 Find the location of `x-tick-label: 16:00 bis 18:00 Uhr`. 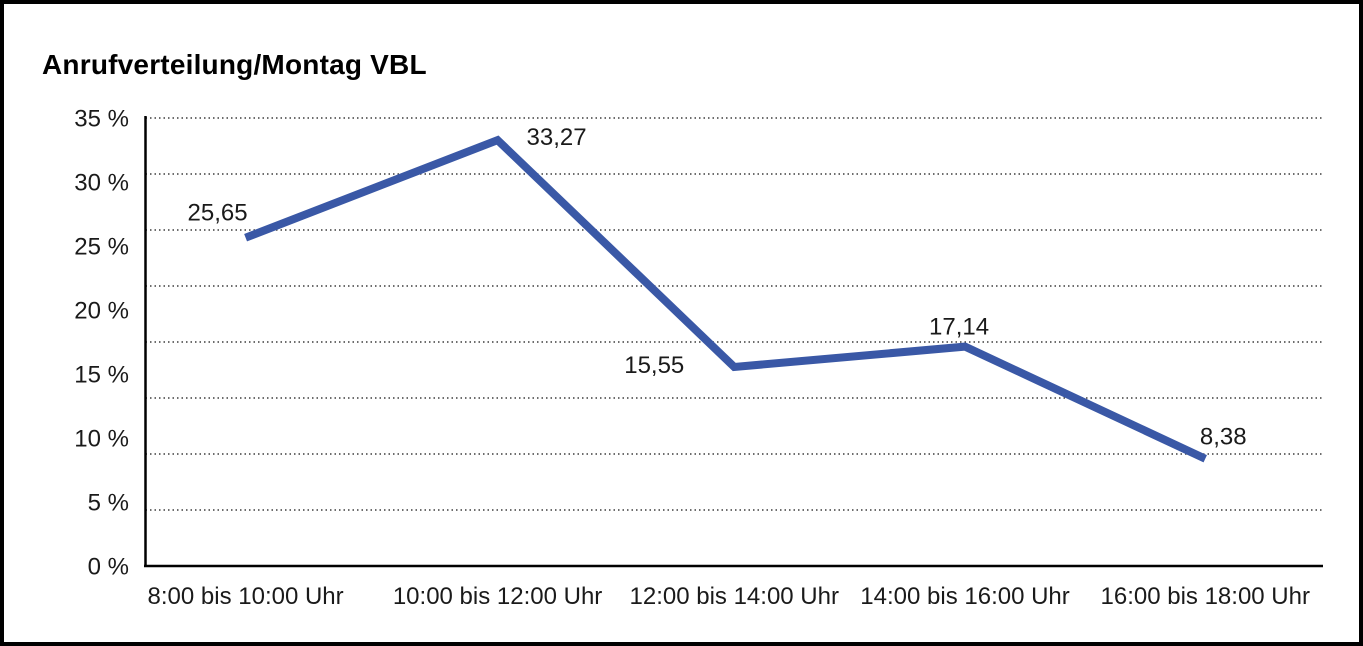

x-tick-label: 16:00 bis 18:00 Uhr is located at coordinates (1205, 596).